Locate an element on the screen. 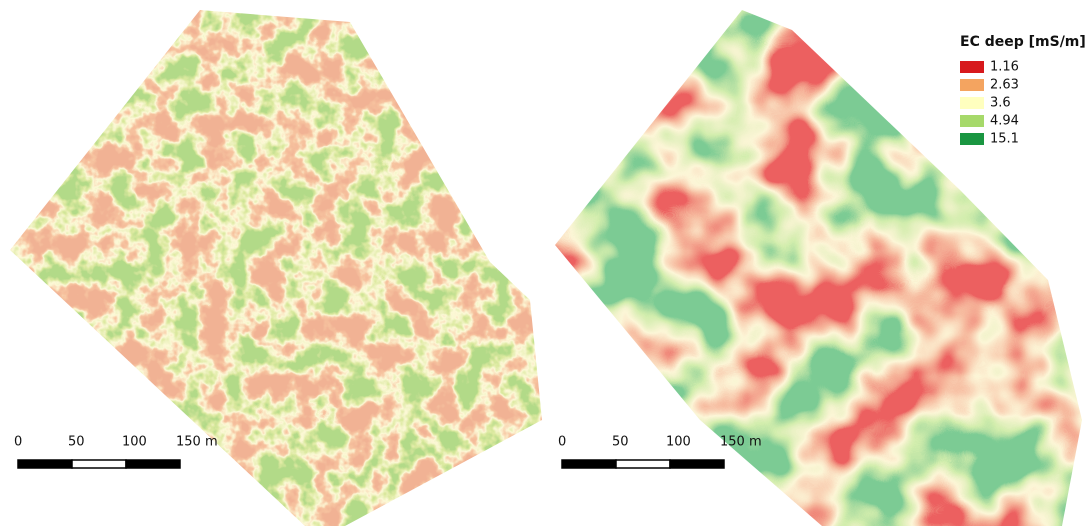 The height and width of the screenshot is (530, 1092). legend-label: 2.63 is located at coordinates (1004, 85).